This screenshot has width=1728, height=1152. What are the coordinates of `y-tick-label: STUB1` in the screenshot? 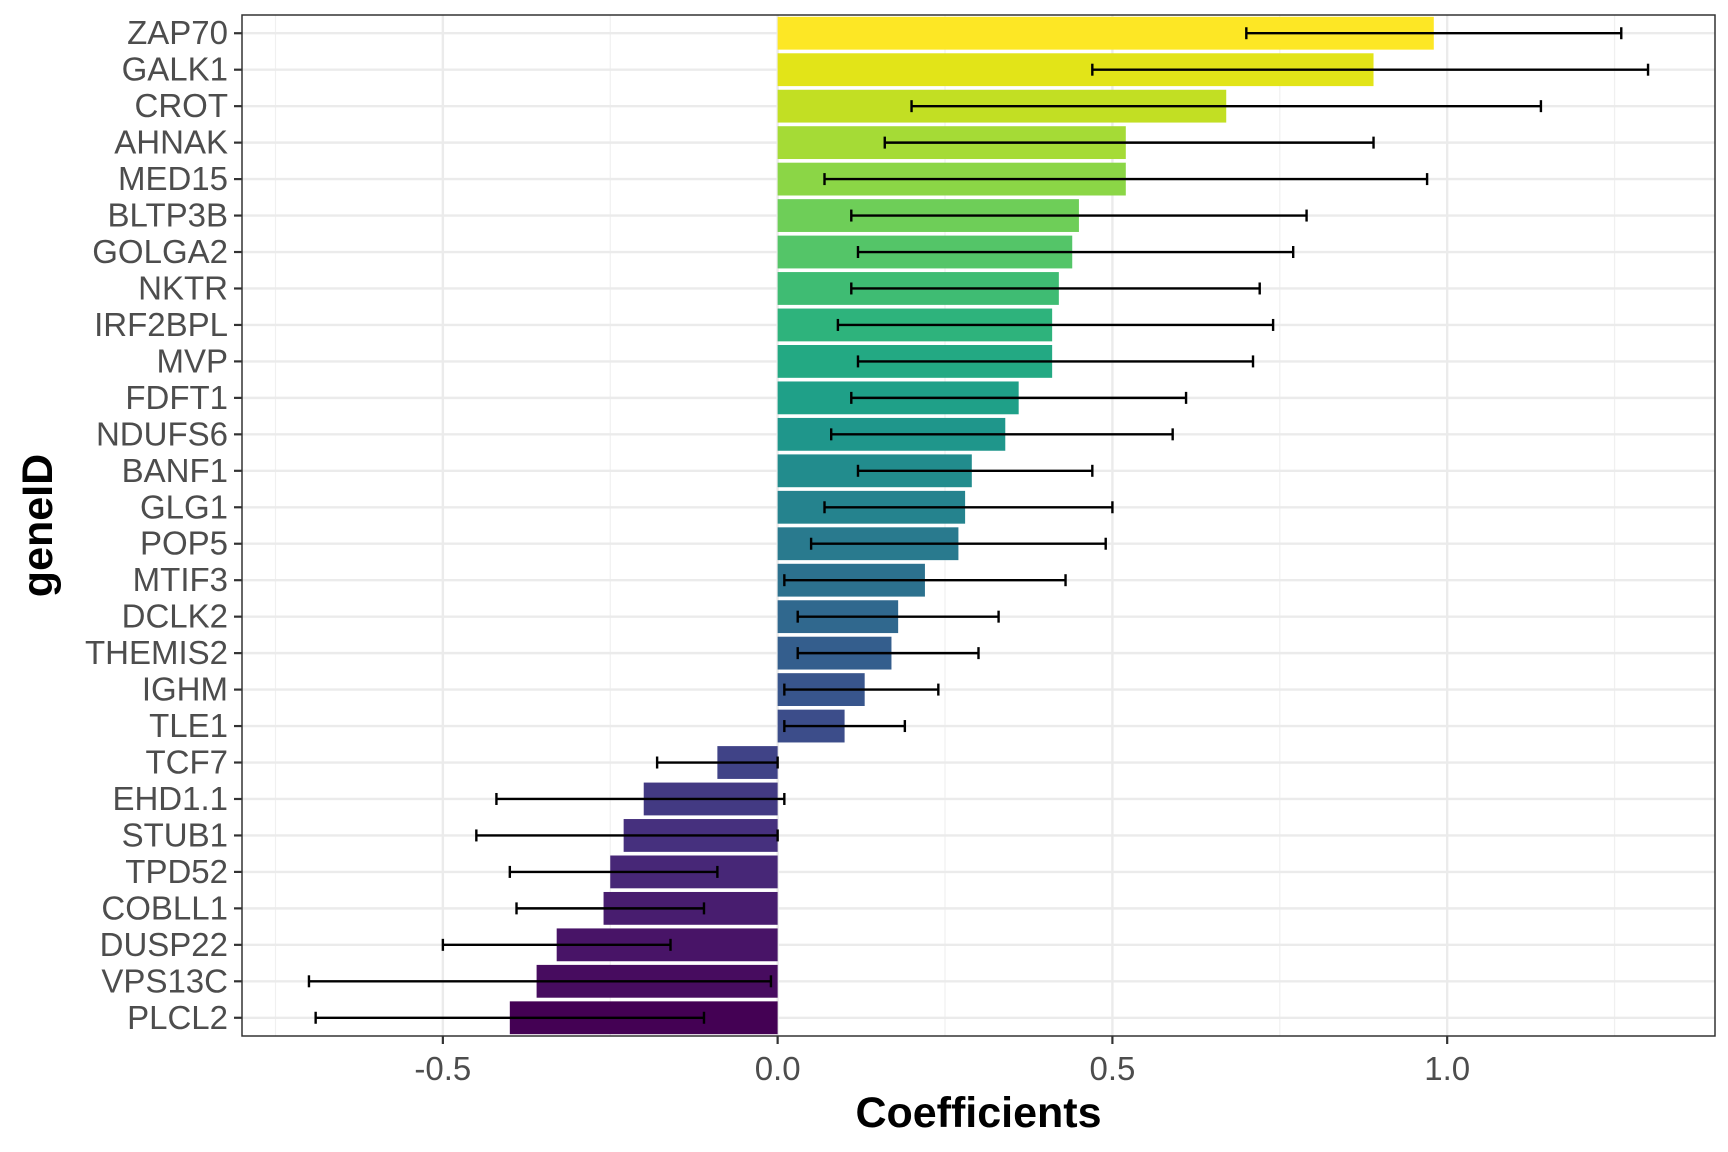 It's located at (175, 834).